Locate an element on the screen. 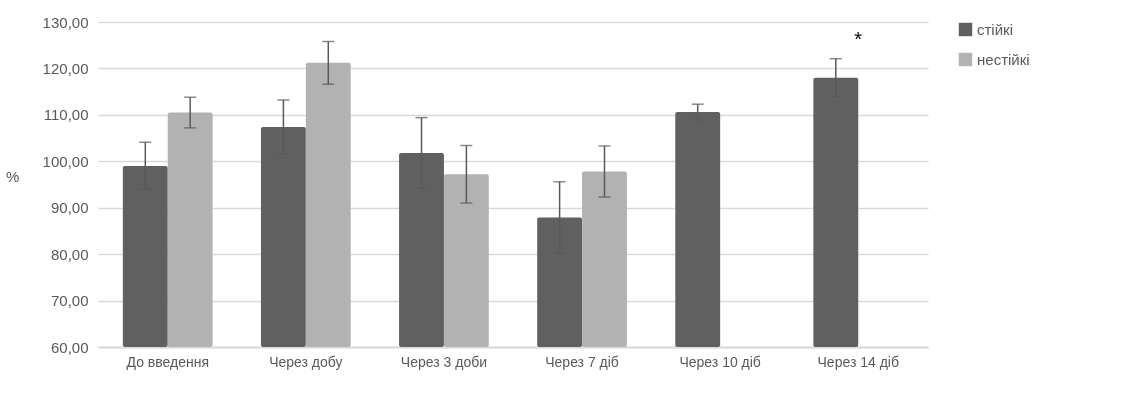 The height and width of the screenshot is (403, 1132). legend-label: стійкі is located at coordinates (995, 29).